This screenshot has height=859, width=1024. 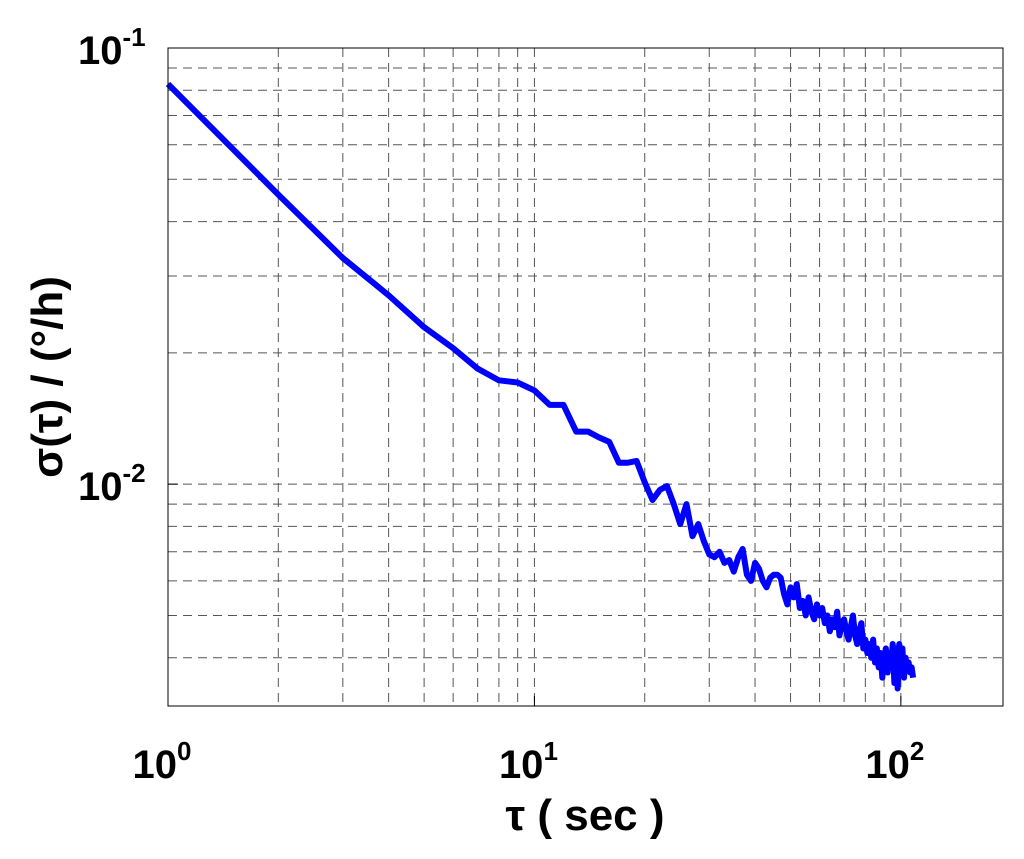 What do you see at coordinates (584, 815) in the screenshot?
I see `x-axis-label: τ ( sec )` at bounding box center [584, 815].